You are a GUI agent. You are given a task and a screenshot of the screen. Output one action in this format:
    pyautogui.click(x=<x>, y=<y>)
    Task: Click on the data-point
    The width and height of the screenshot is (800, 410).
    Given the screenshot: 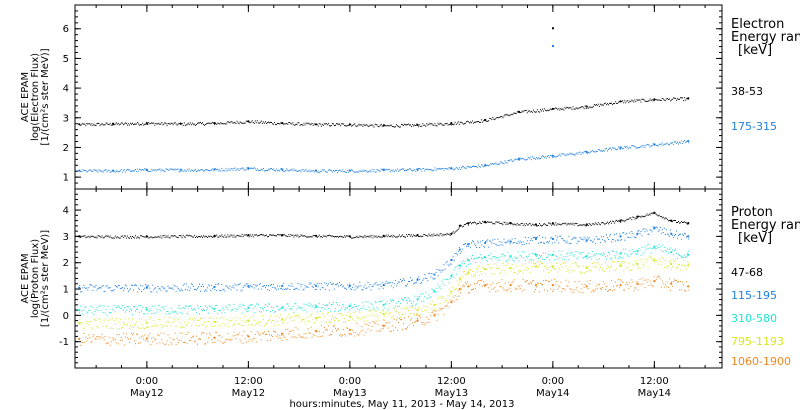 What is the action you would take?
    pyautogui.click(x=434, y=315)
    